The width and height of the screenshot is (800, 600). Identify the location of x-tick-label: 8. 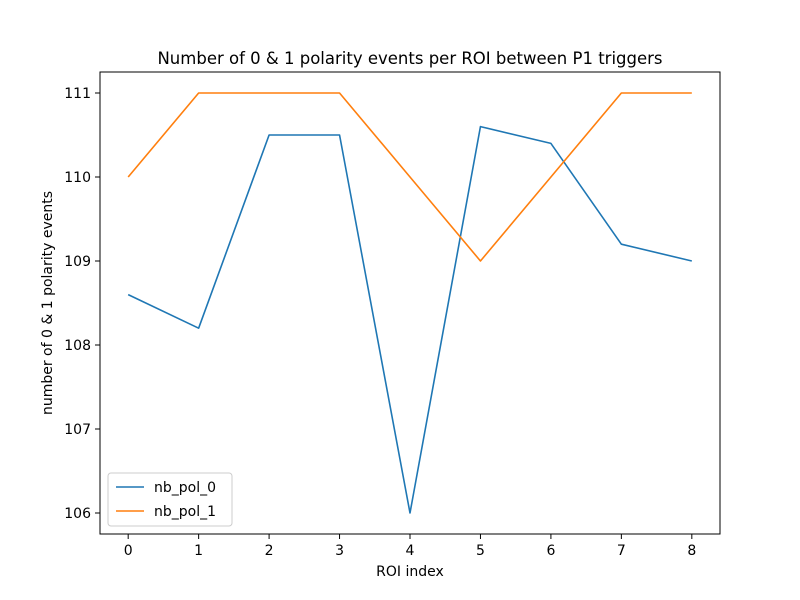
(691, 551).